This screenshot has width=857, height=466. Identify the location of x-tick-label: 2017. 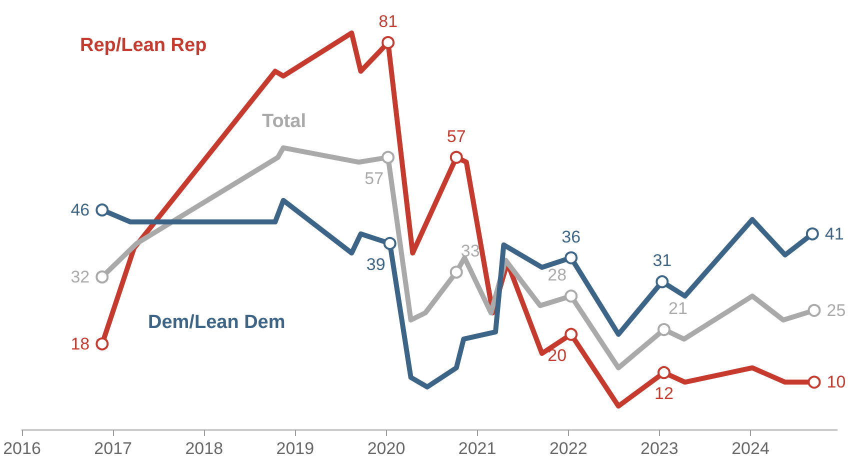
(113, 448).